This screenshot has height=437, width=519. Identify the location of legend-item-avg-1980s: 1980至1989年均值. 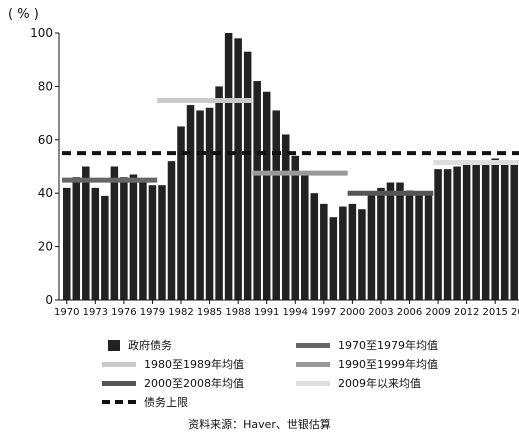
(173, 364).